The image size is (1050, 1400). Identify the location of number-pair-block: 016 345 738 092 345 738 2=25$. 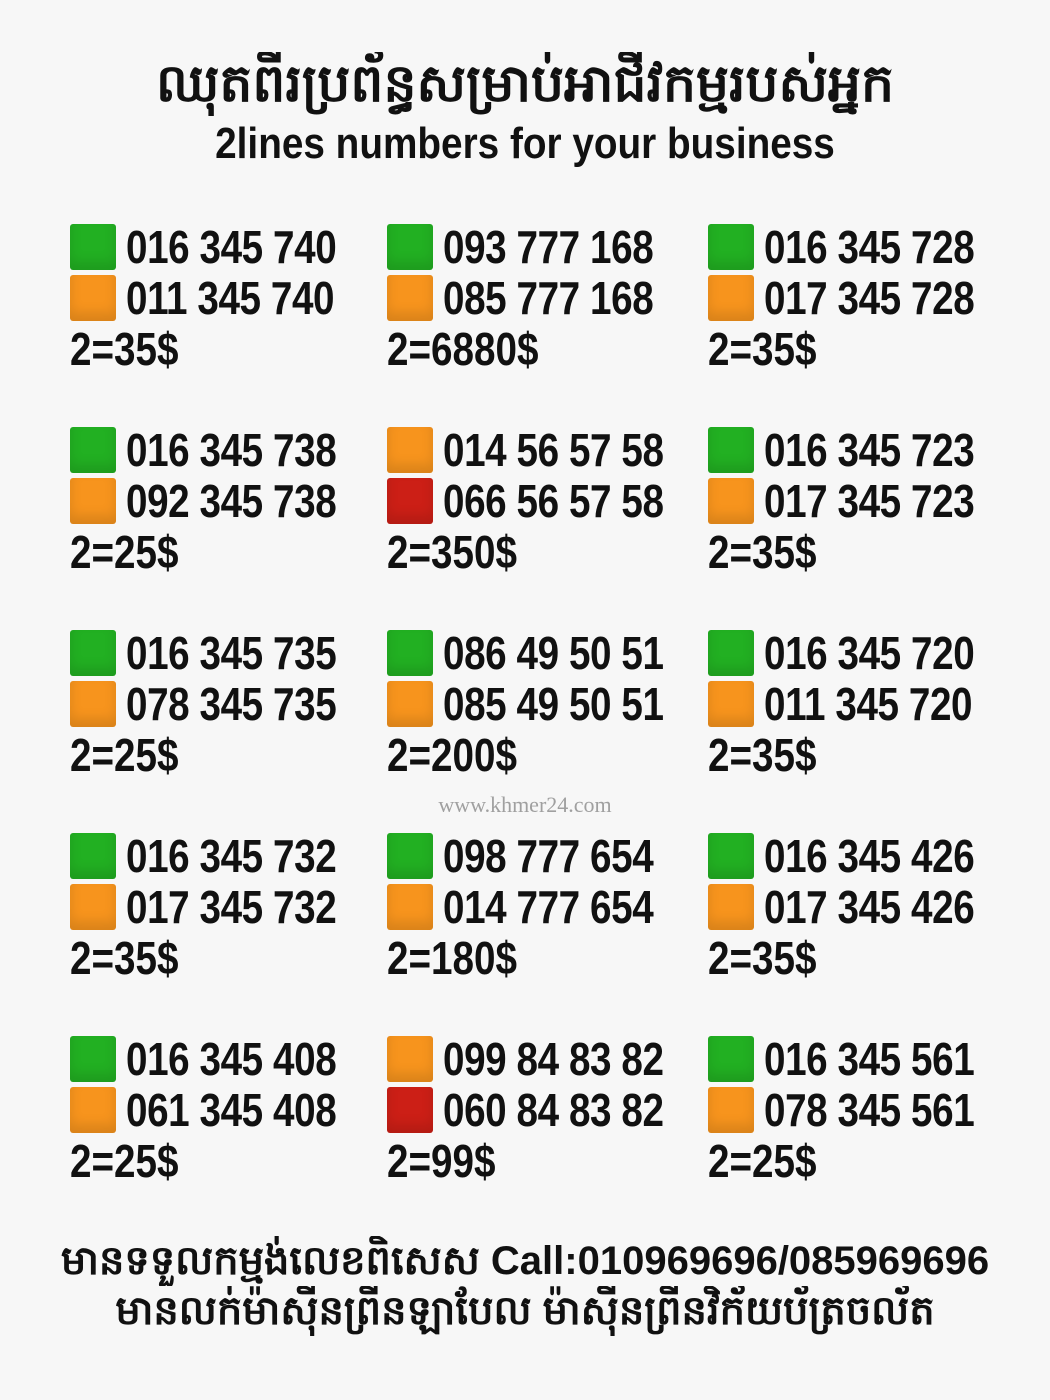
(230, 507).